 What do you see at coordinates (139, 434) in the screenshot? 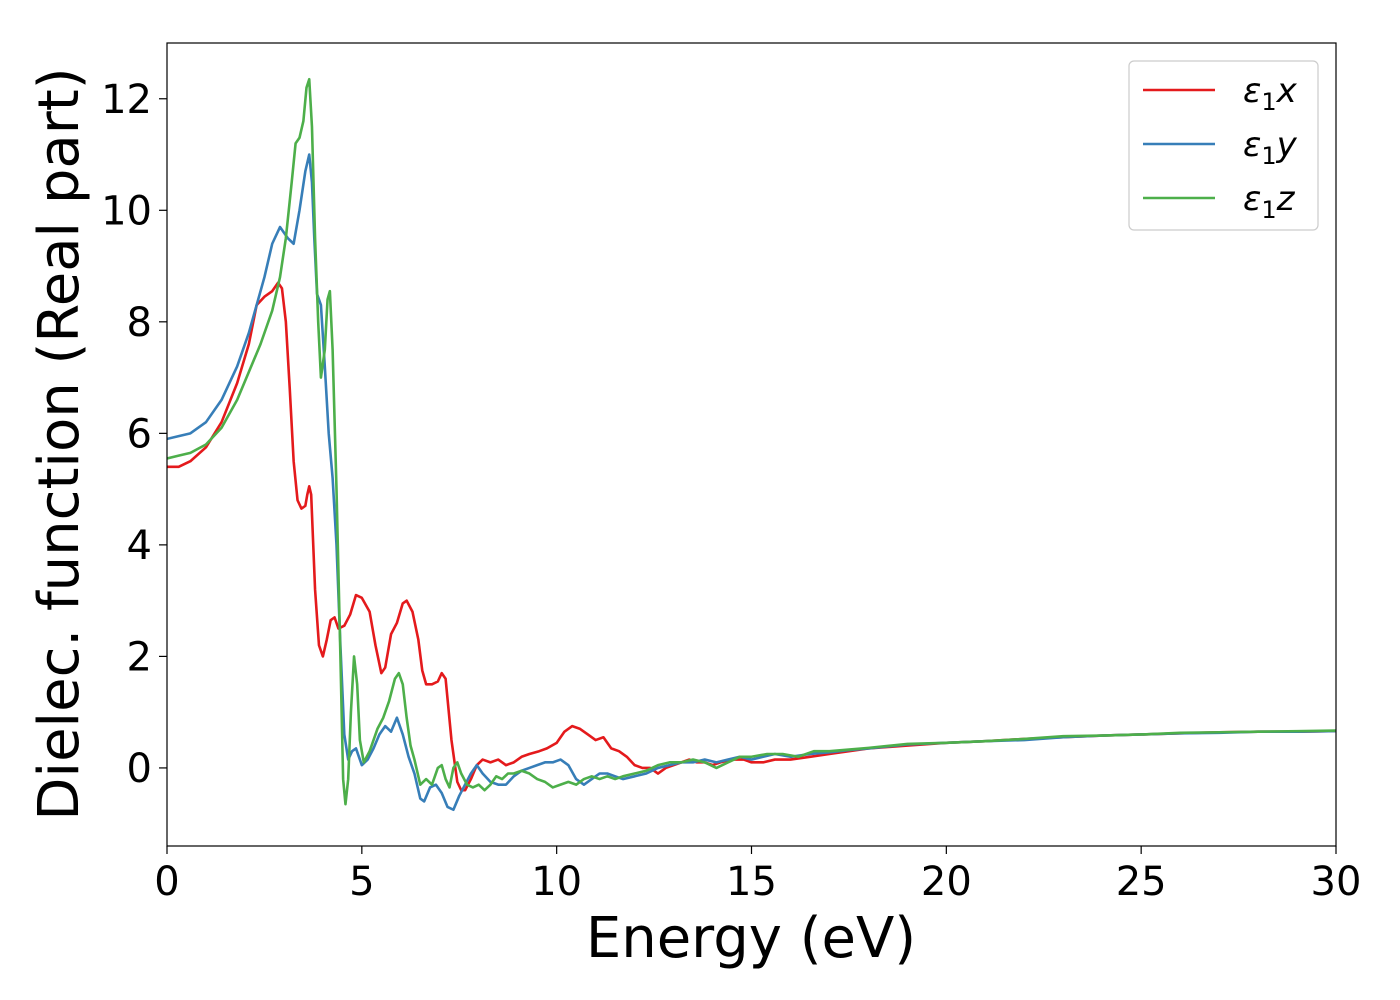
I see `y-tick-label: 6` at bounding box center [139, 434].